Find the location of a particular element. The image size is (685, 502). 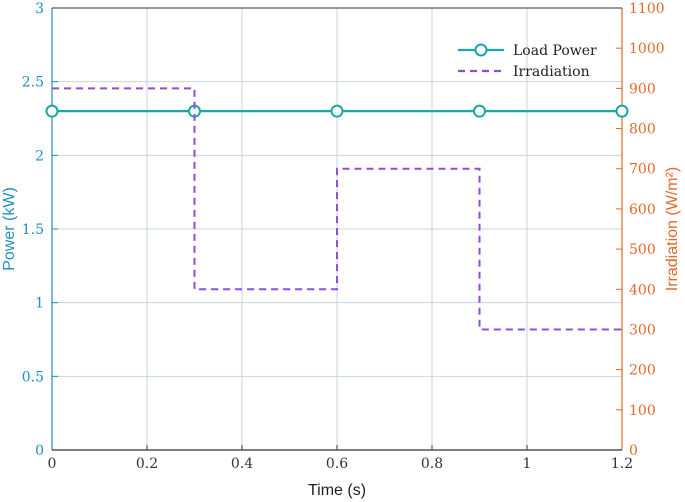

right-y-tick-label: 900 is located at coordinates (642, 89).